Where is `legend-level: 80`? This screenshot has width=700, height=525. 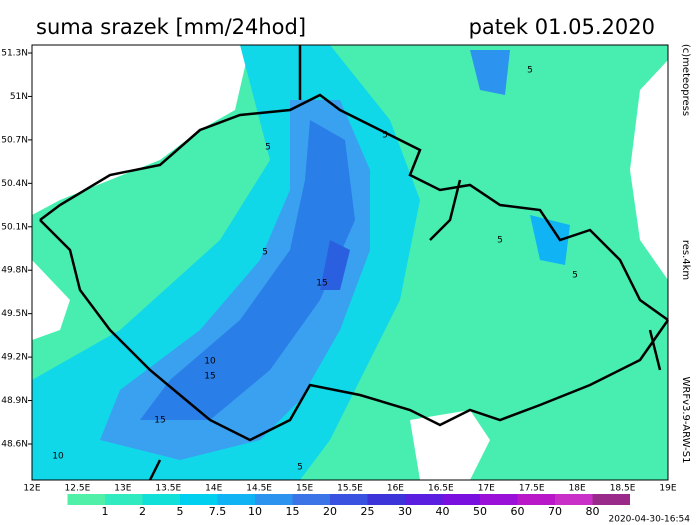 legend-level: 80 is located at coordinates (593, 511).